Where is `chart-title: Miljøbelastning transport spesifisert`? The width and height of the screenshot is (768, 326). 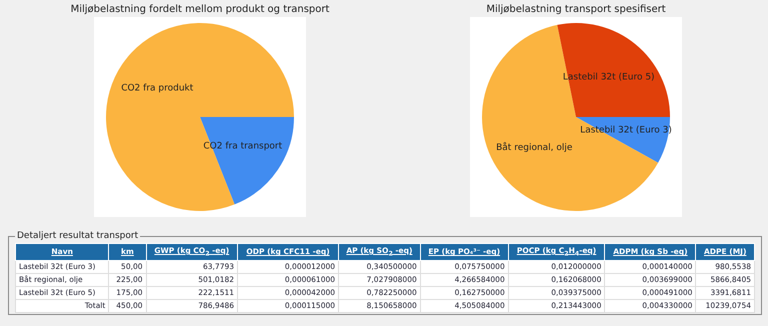 chart-title: Miljøbelastning transport spesifisert is located at coordinates (576, 9).